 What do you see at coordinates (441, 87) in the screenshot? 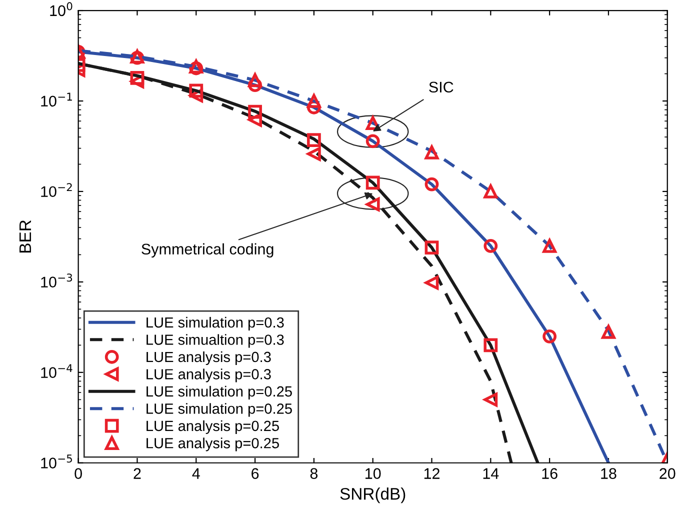
I see `annotation: SIC` at bounding box center [441, 87].